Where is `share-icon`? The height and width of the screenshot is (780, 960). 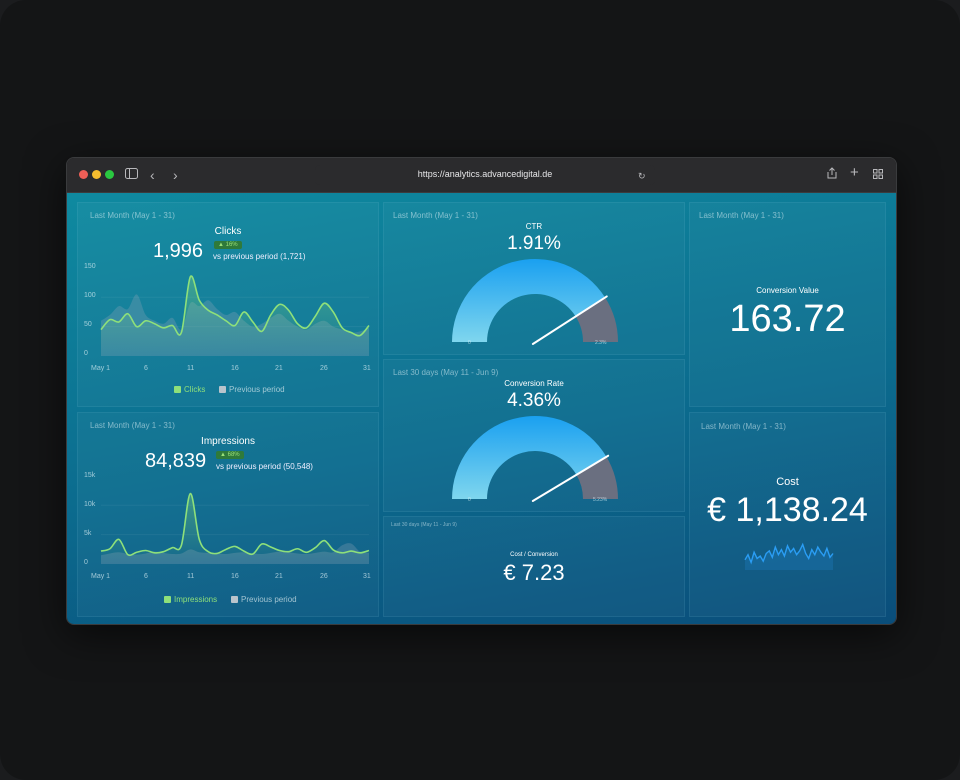
share-icon is located at coordinates (832, 175).